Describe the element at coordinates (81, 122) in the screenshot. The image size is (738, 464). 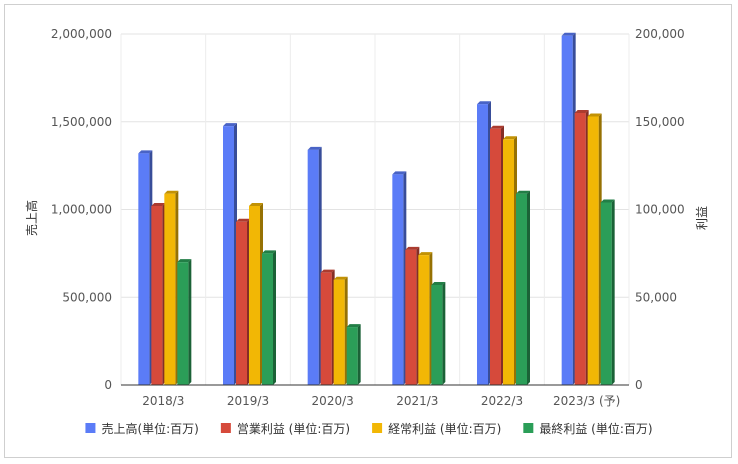
I see `left-tick-label: 1,500,000` at that location.